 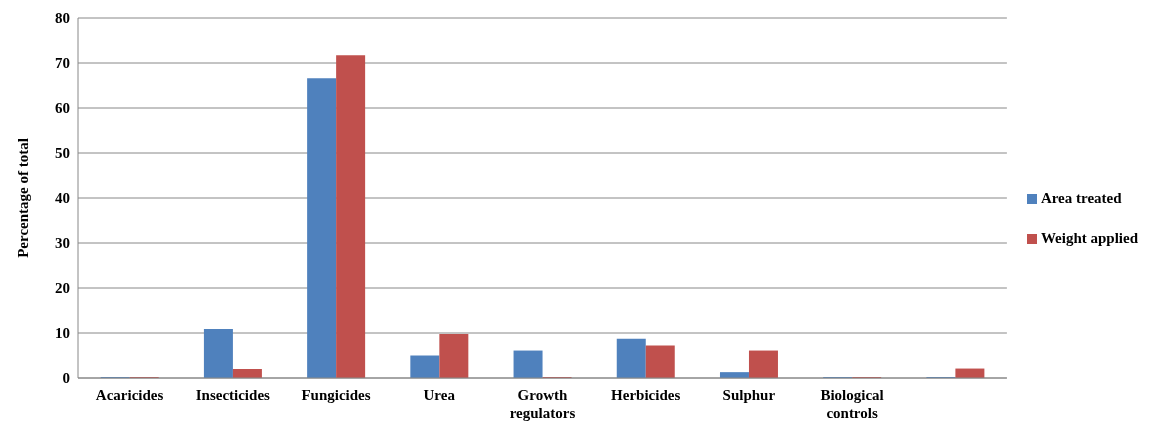 What do you see at coordinates (233, 395) in the screenshot?
I see `x-tick-label: Insecticides` at bounding box center [233, 395].